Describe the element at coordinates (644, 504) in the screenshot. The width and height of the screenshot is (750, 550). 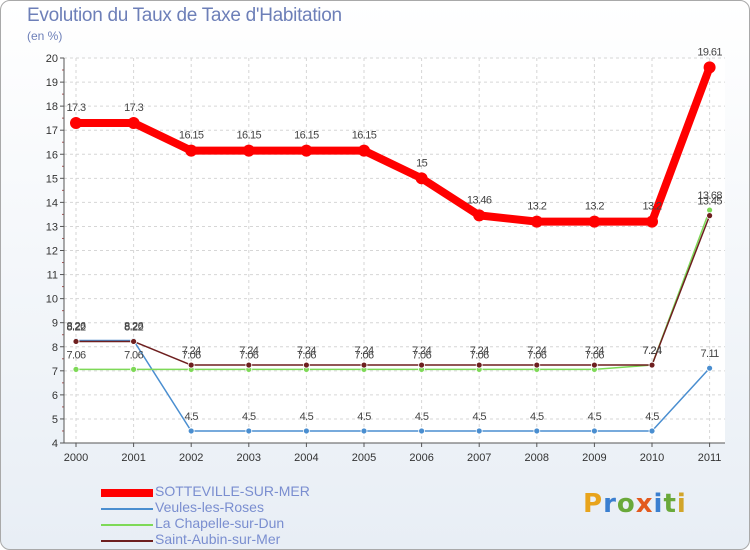
I see `logo-letter: x` at that location.